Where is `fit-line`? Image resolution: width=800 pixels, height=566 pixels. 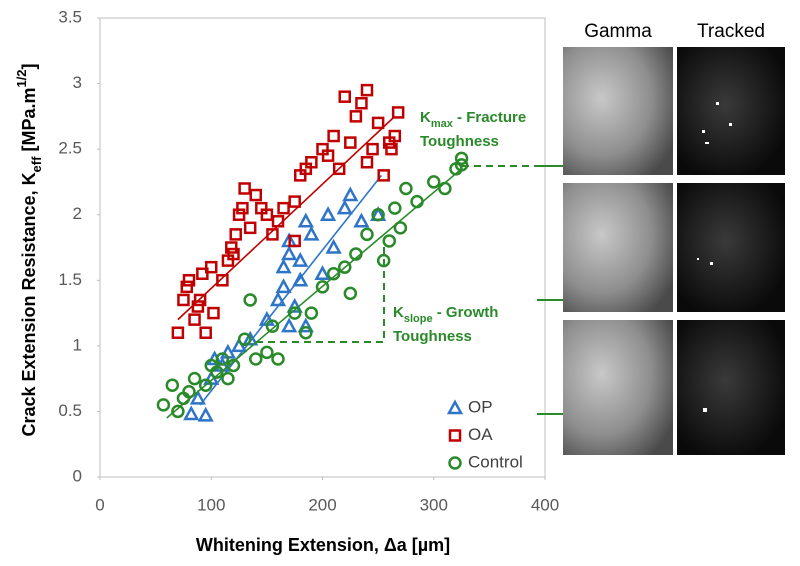 fit-line is located at coordinates (286, 218).